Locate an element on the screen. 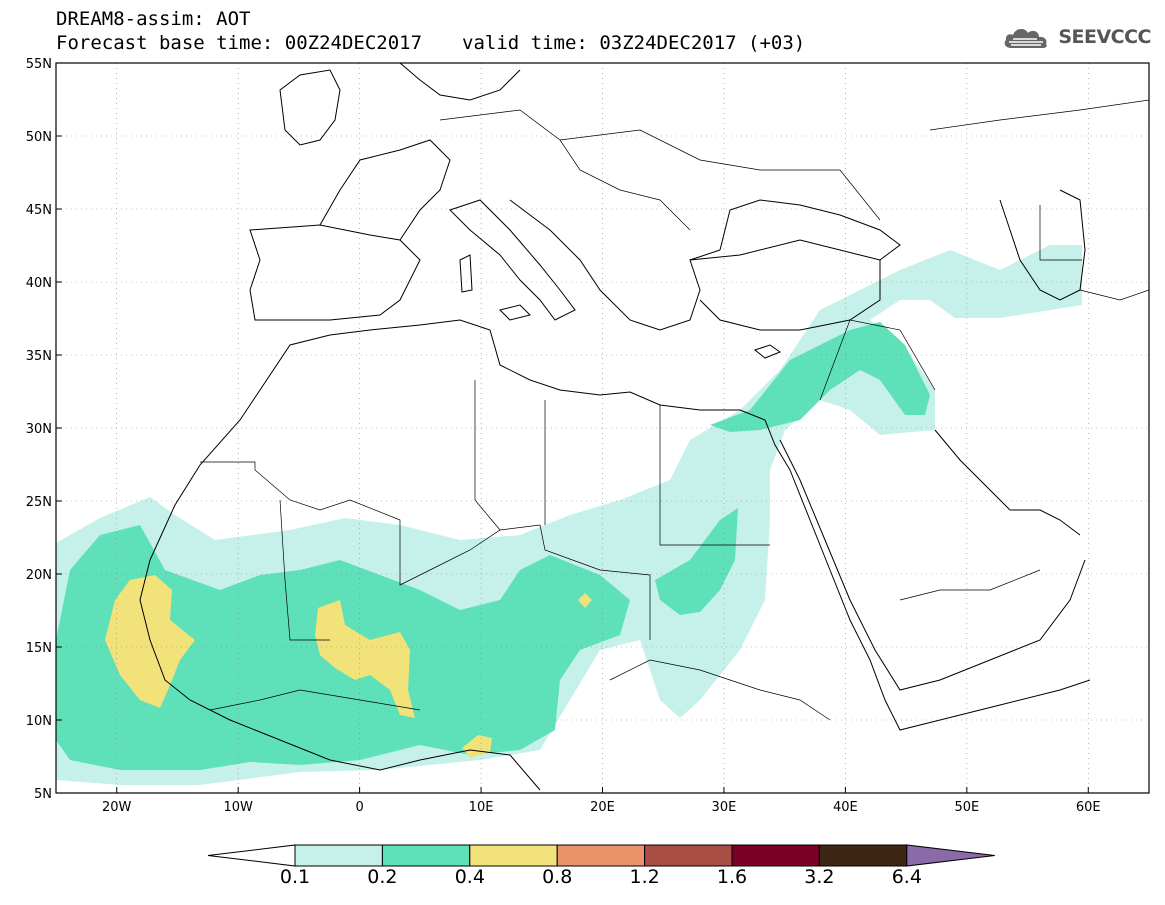 The image size is (1165, 905). colorbar-label-3: 0.8 is located at coordinates (557, 877).